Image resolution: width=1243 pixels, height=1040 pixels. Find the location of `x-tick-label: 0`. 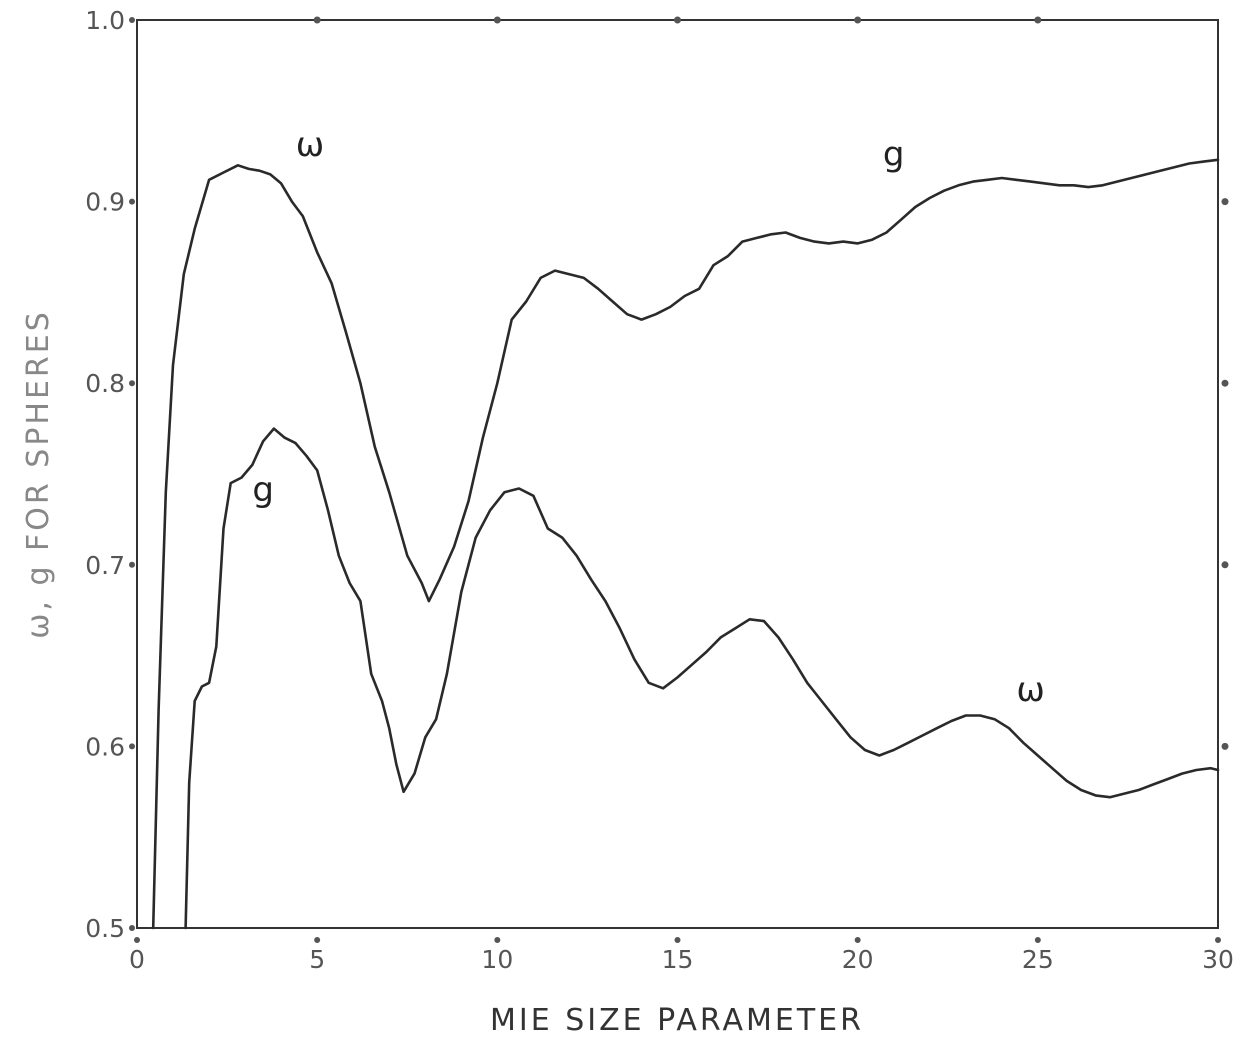

x-tick-label: 0 is located at coordinates (137, 959).